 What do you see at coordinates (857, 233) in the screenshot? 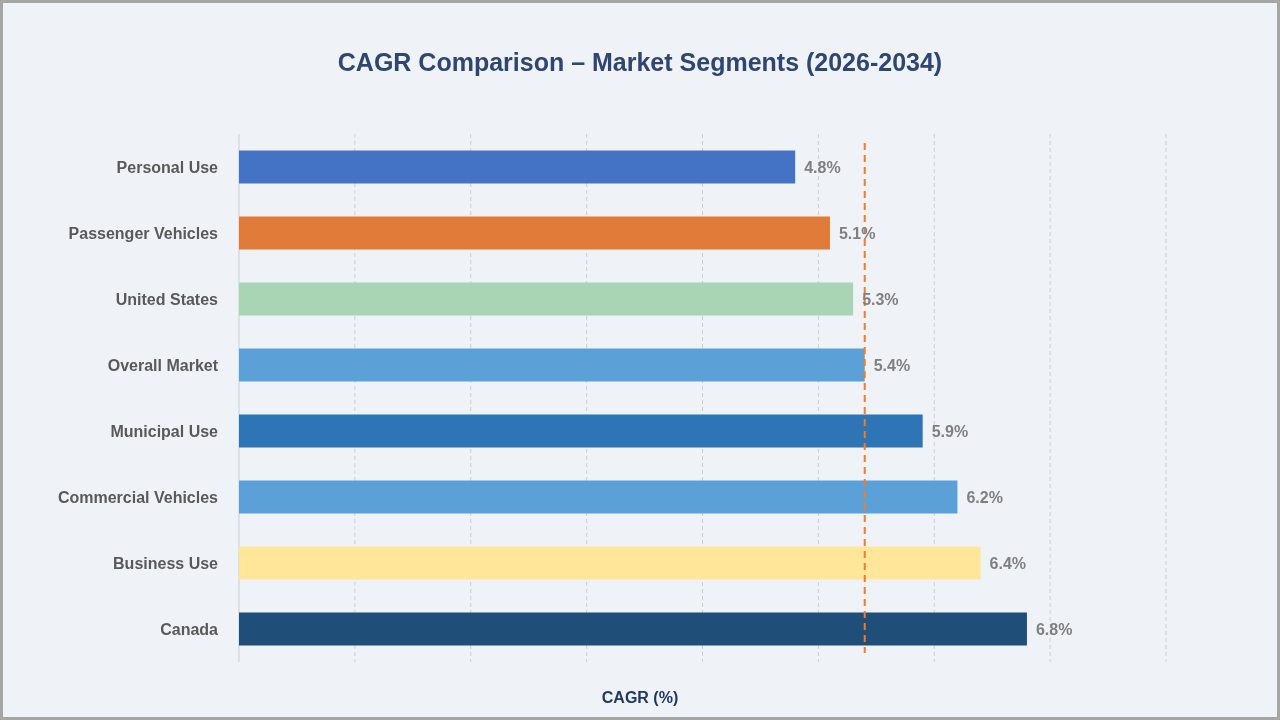
I see `data-label: 5.1%` at bounding box center [857, 233].